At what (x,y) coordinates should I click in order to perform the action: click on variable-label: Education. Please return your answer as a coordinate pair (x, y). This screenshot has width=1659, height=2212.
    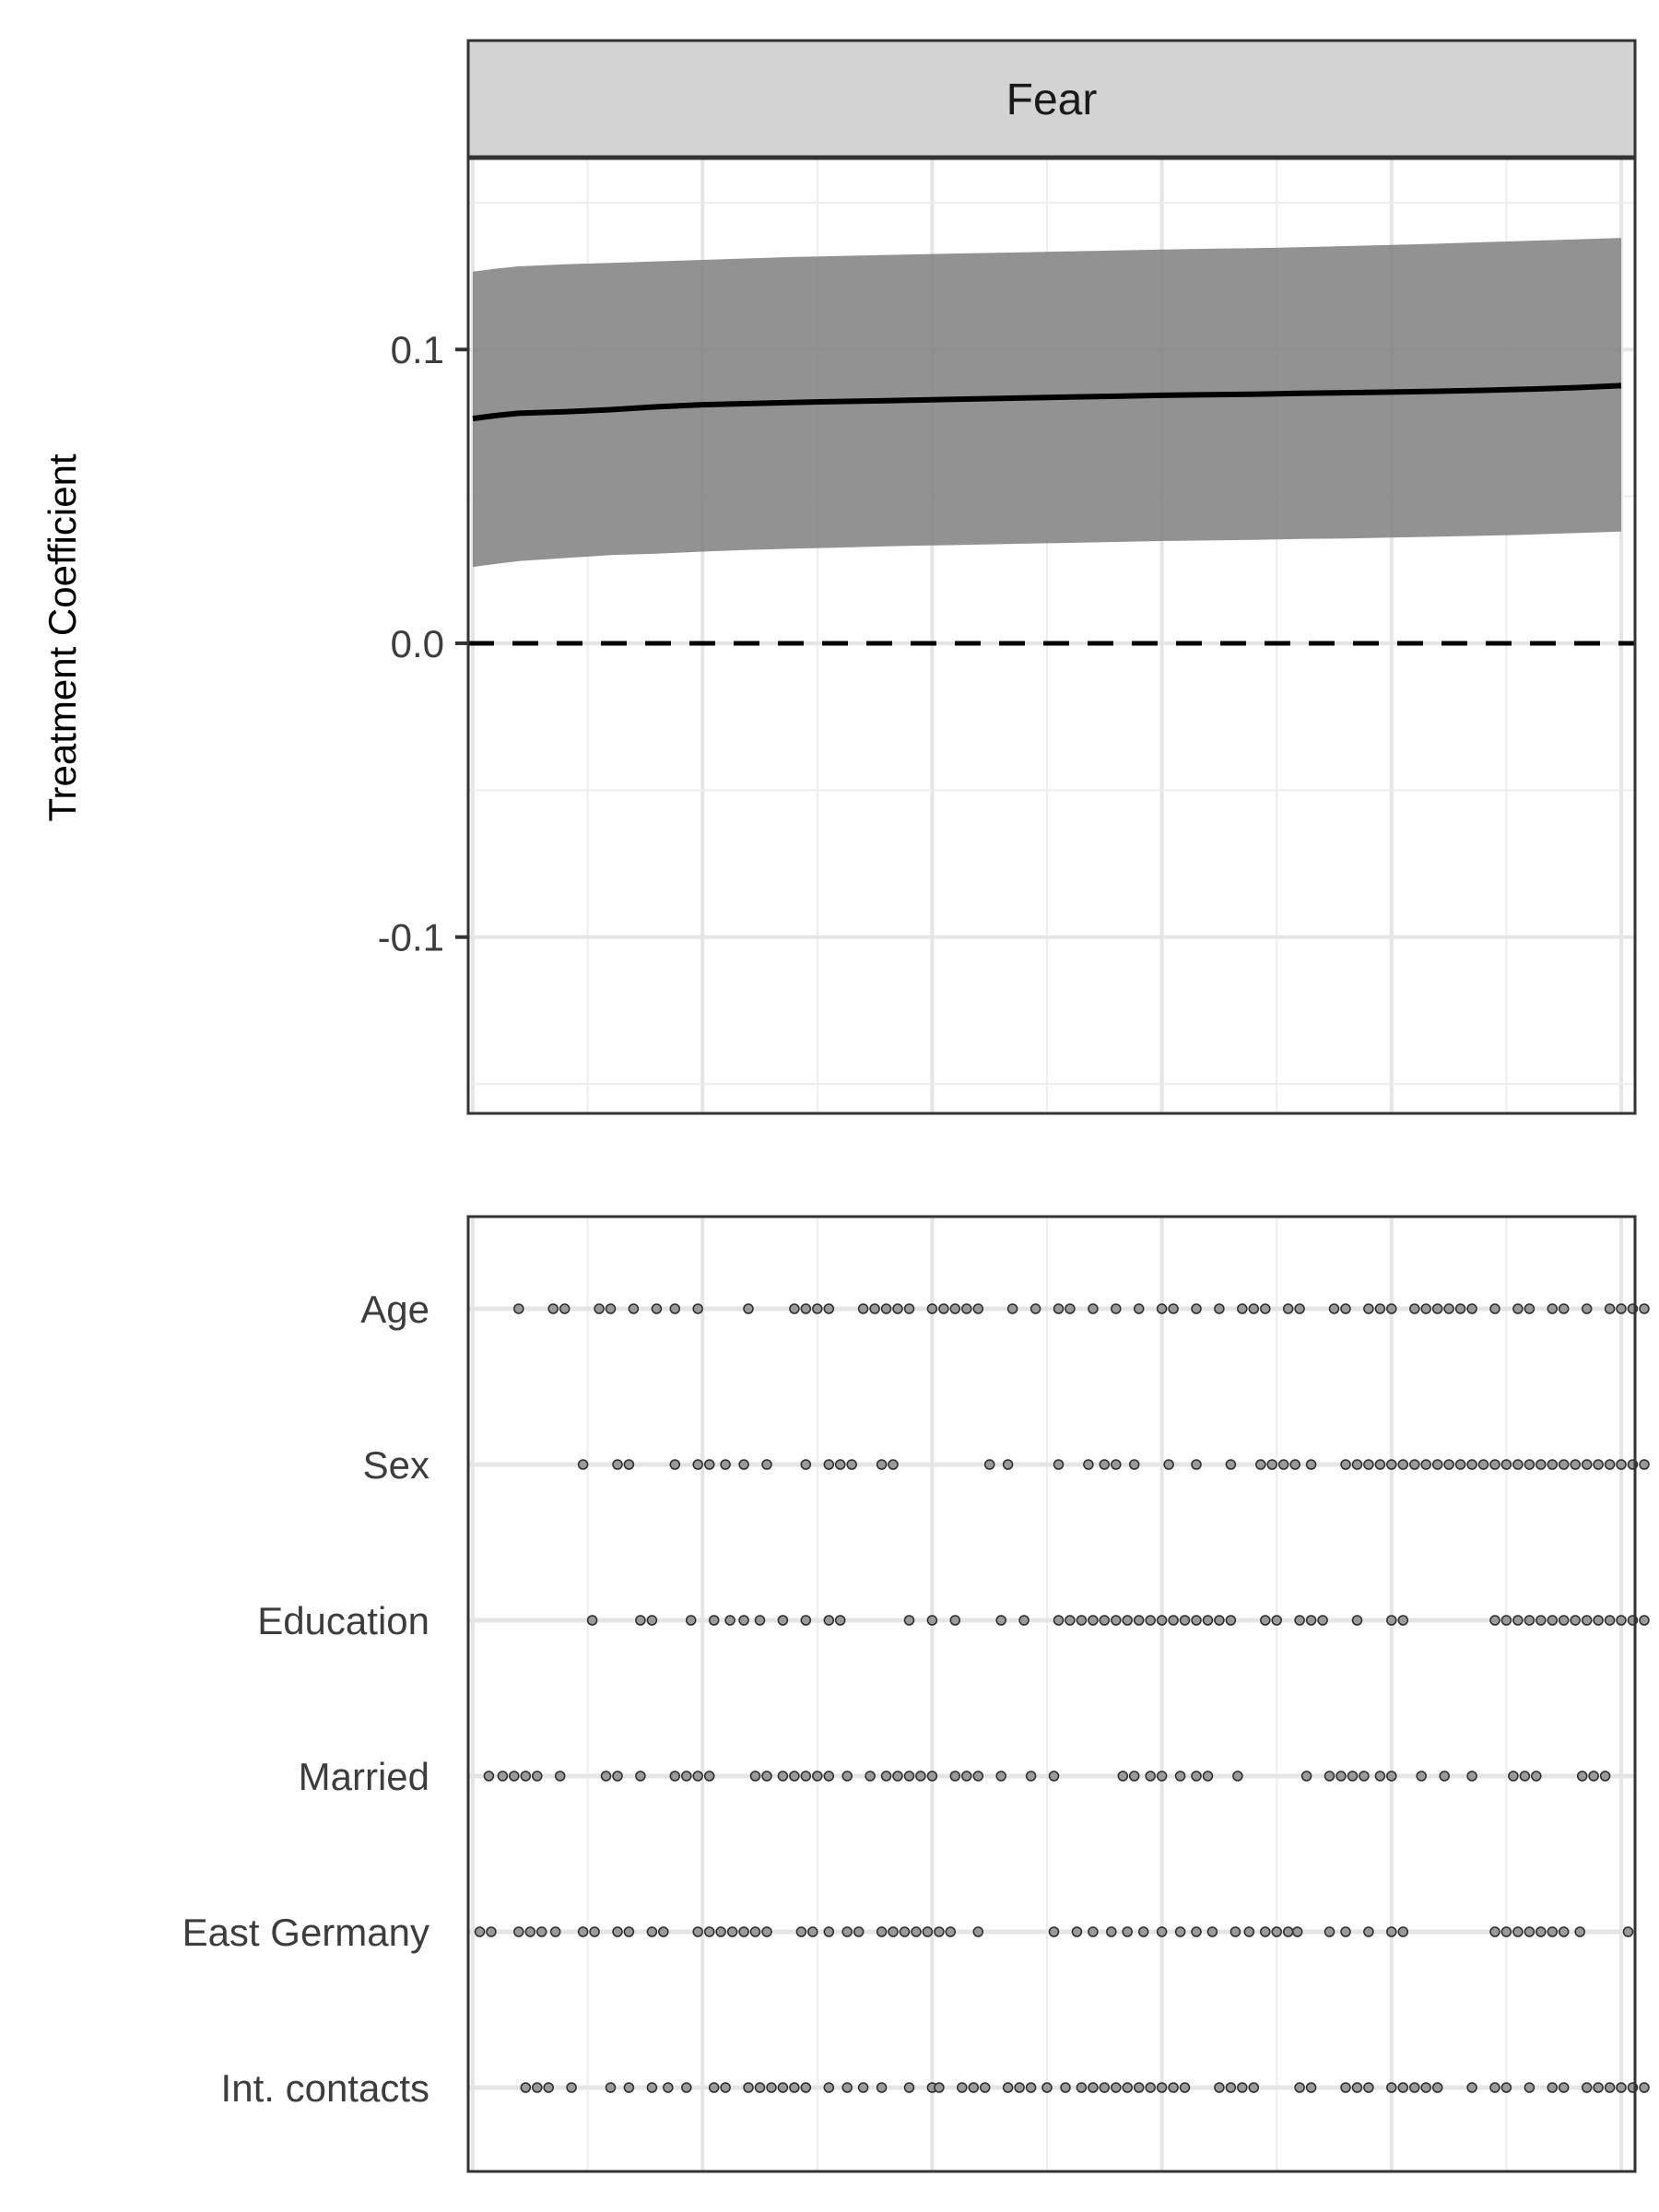
    Looking at the image, I should click on (343, 1620).